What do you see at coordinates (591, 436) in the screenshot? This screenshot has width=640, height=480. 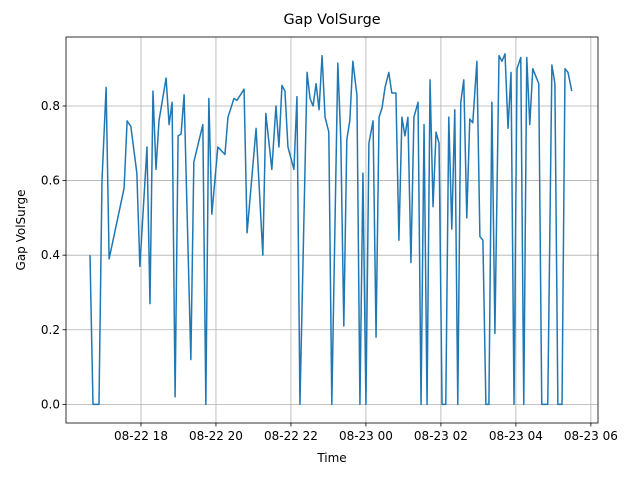 I see `x-tick-label: 08-23 06` at bounding box center [591, 436].